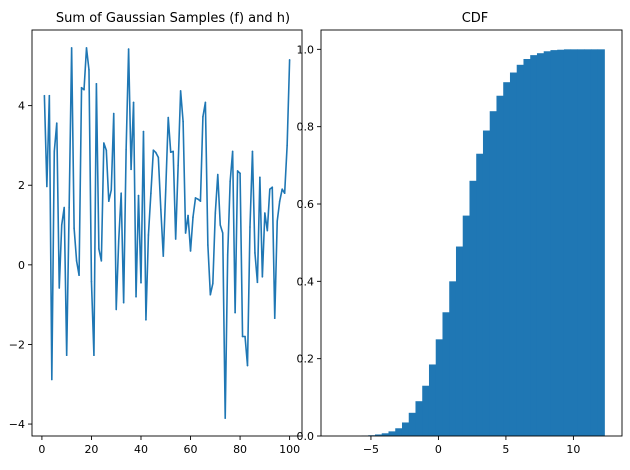 This screenshot has height=470, width=630. Describe the element at coordinates (17, 424) in the screenshot. I see `y-tick-label: −4` at that location.